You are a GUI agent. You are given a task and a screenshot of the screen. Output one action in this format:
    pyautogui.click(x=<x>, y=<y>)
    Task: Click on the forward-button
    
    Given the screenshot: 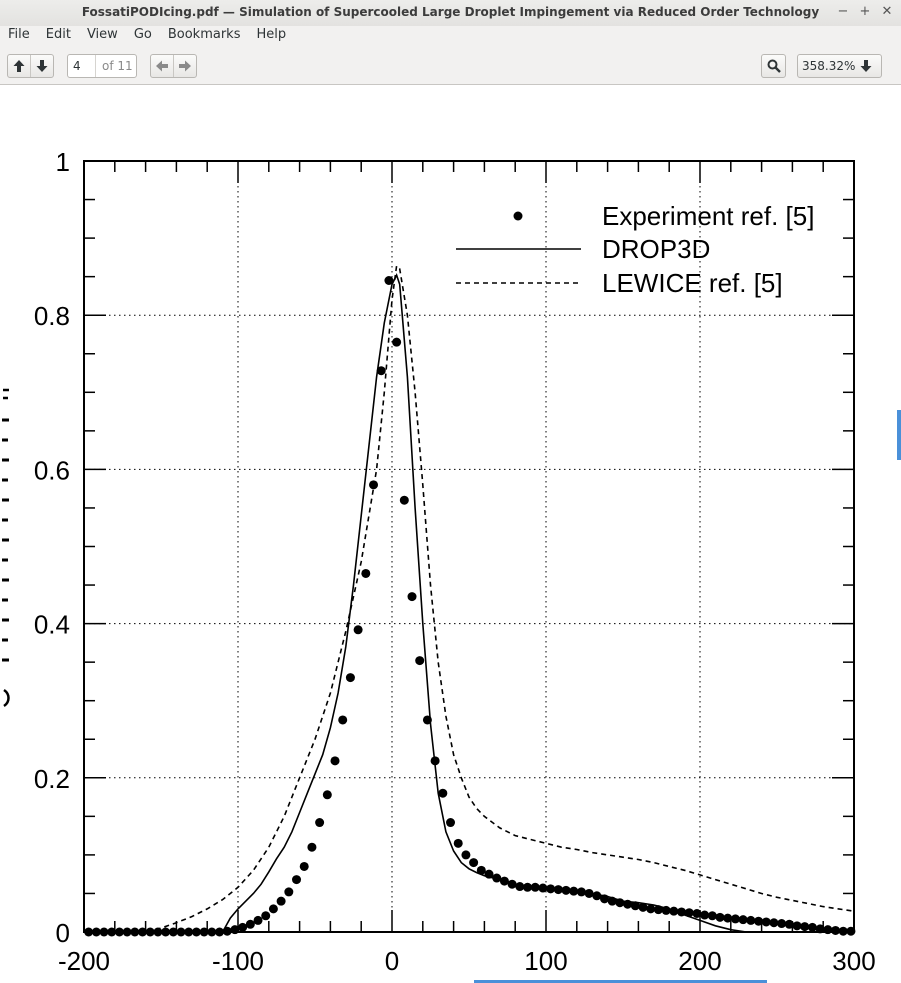 What is the action you would take?
    pyautogui.click(x=184, y=66)
    